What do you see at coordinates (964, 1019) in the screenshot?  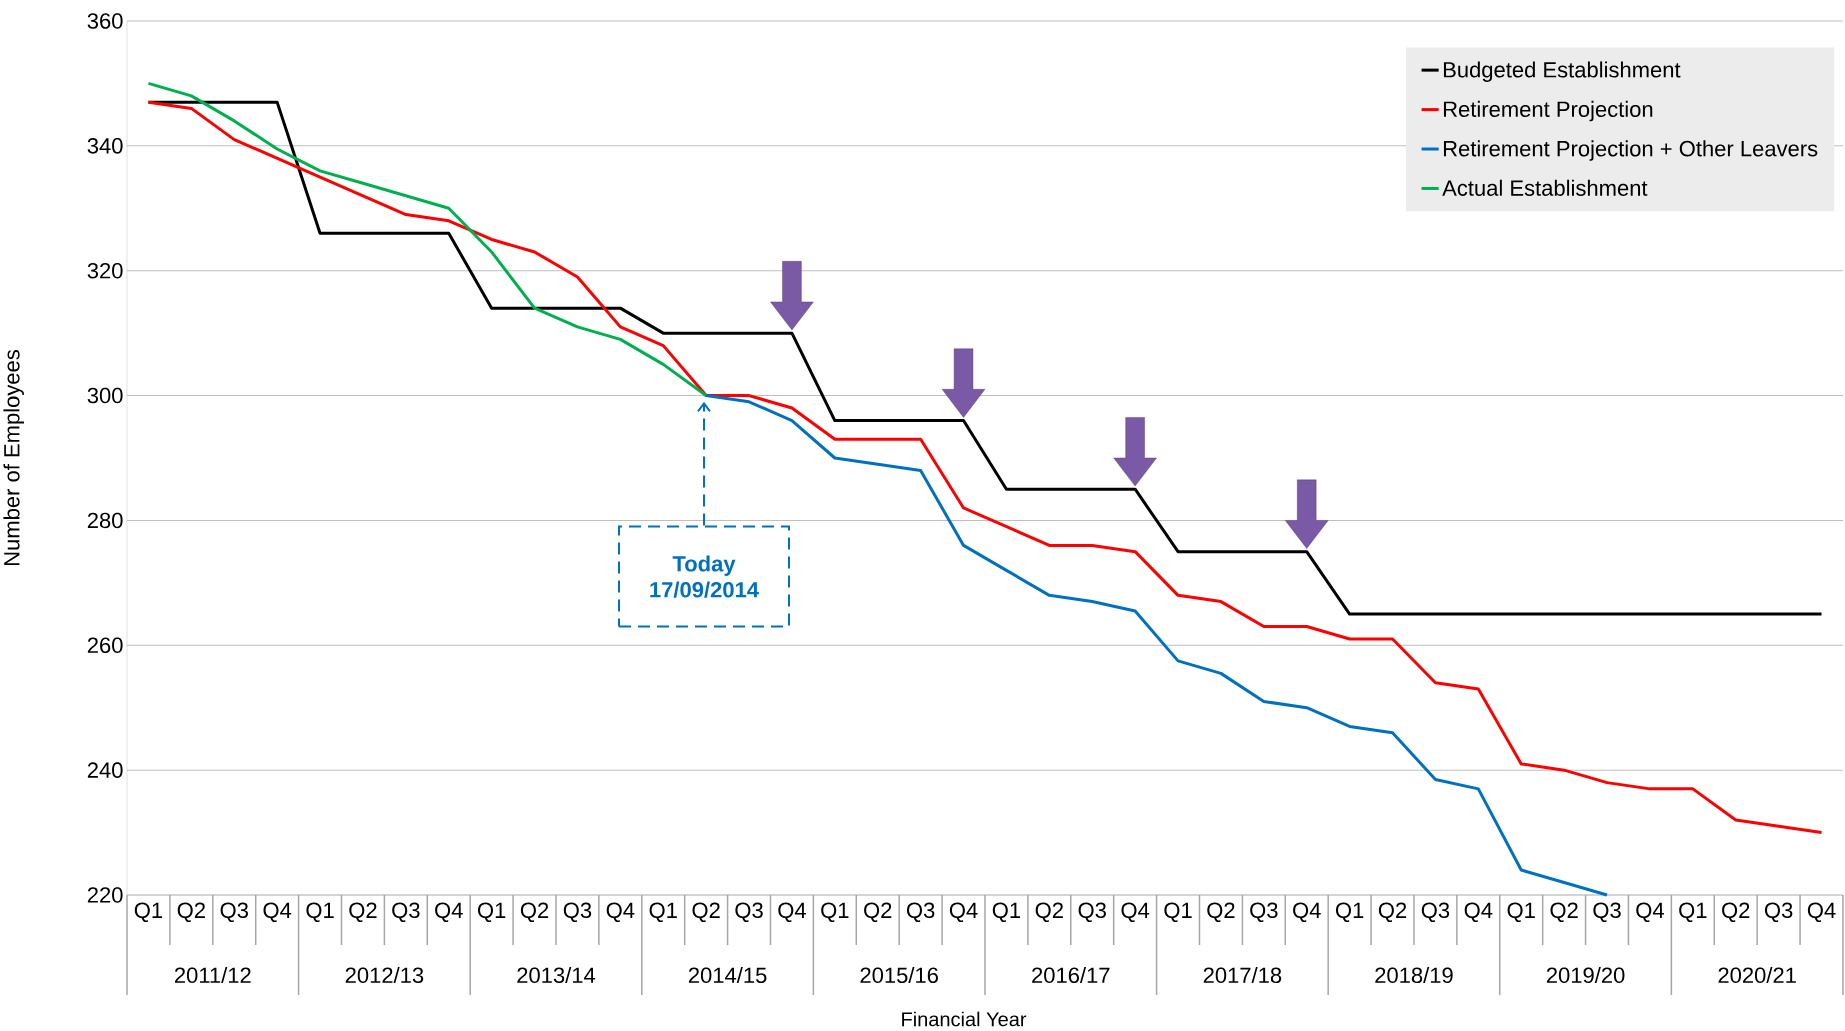 I see `x-axis-title: Financial Year` at bounding box center [964, 1019].